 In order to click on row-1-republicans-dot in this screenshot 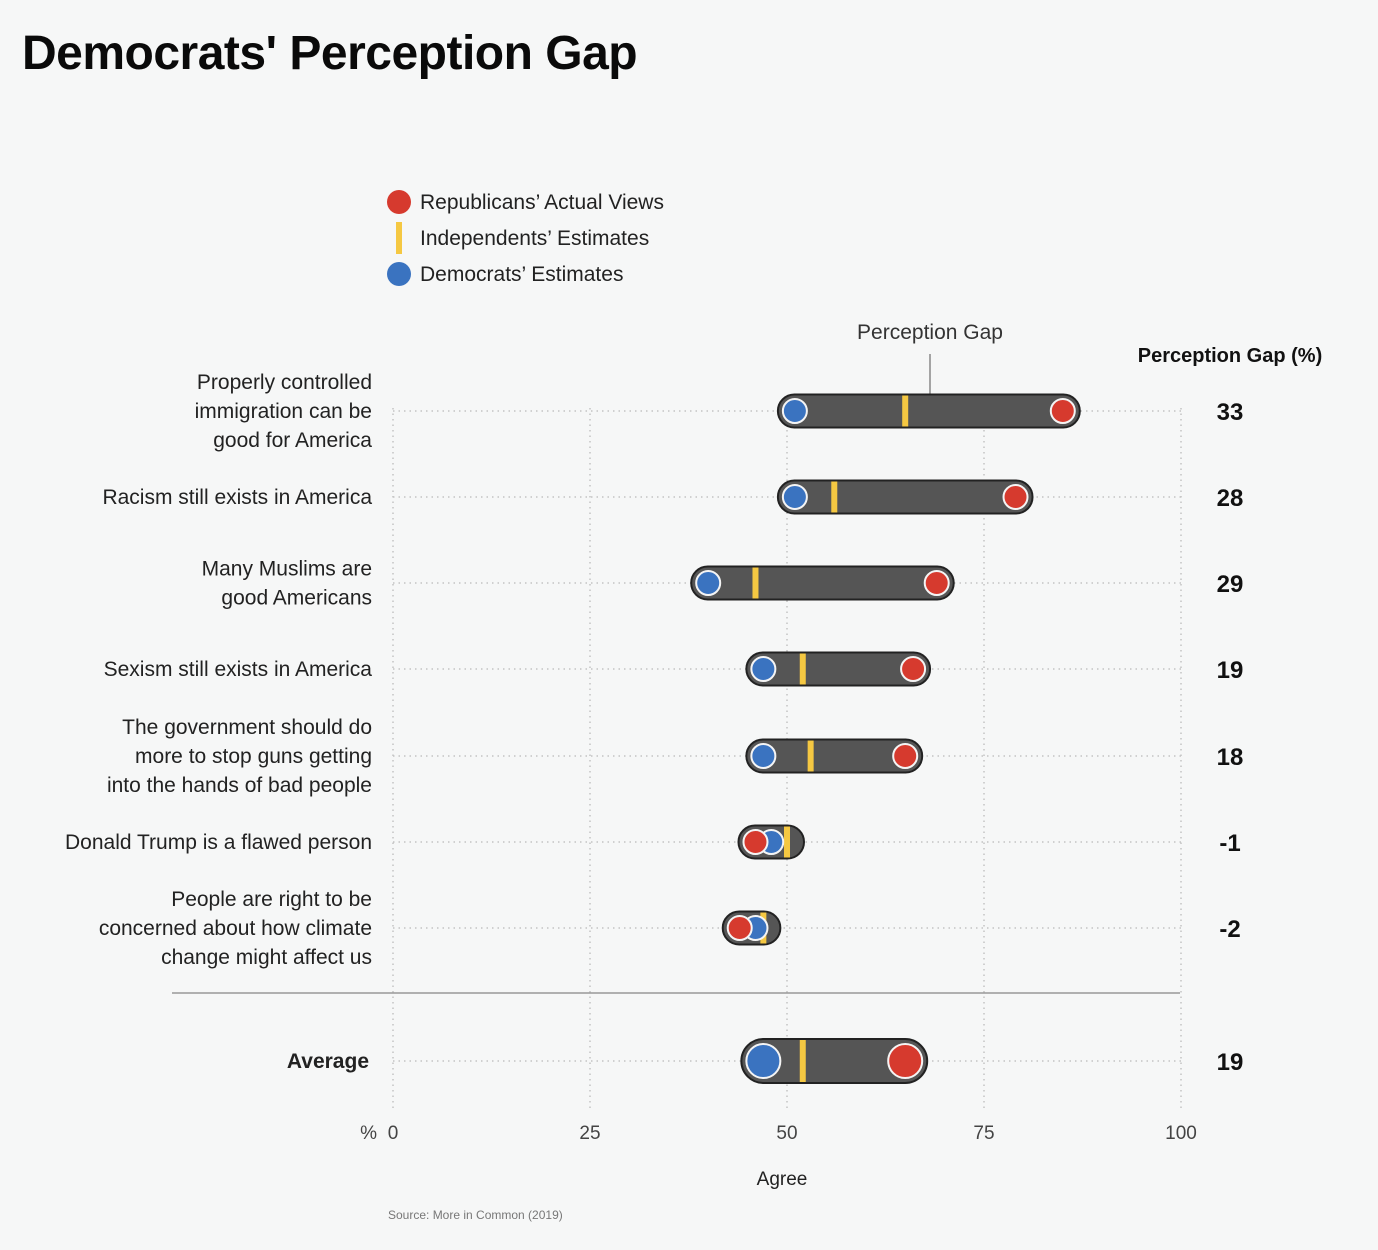, I will do `click(1015, 497)`.